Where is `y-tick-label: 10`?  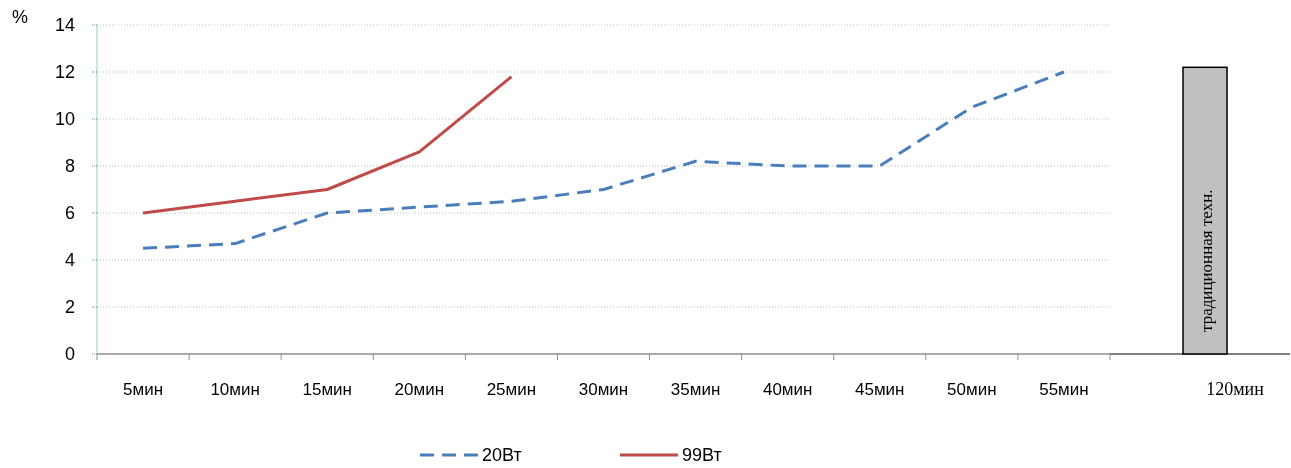 y-tick-label: 10 is located at coordinates (64, 119).